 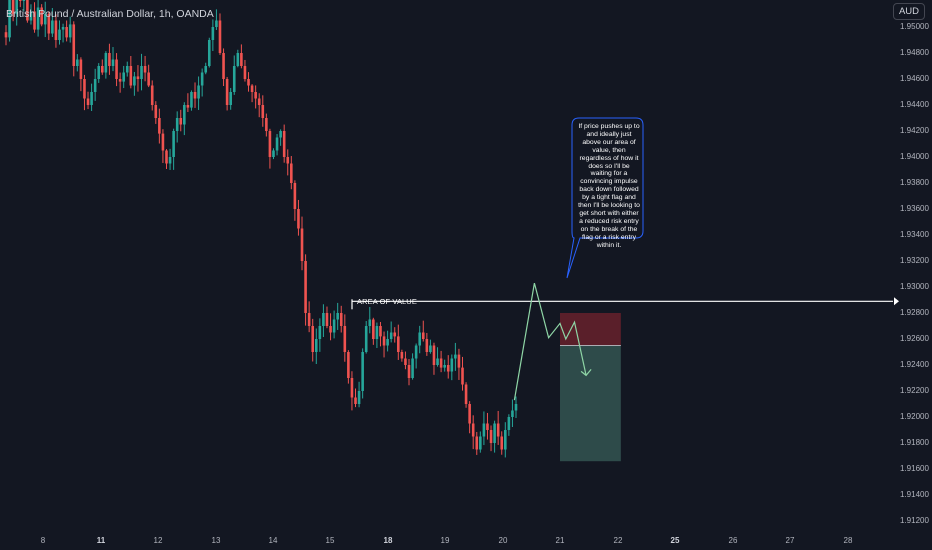 I want to click on price-tick-label: 1.94400, so click(x=914, y=104).